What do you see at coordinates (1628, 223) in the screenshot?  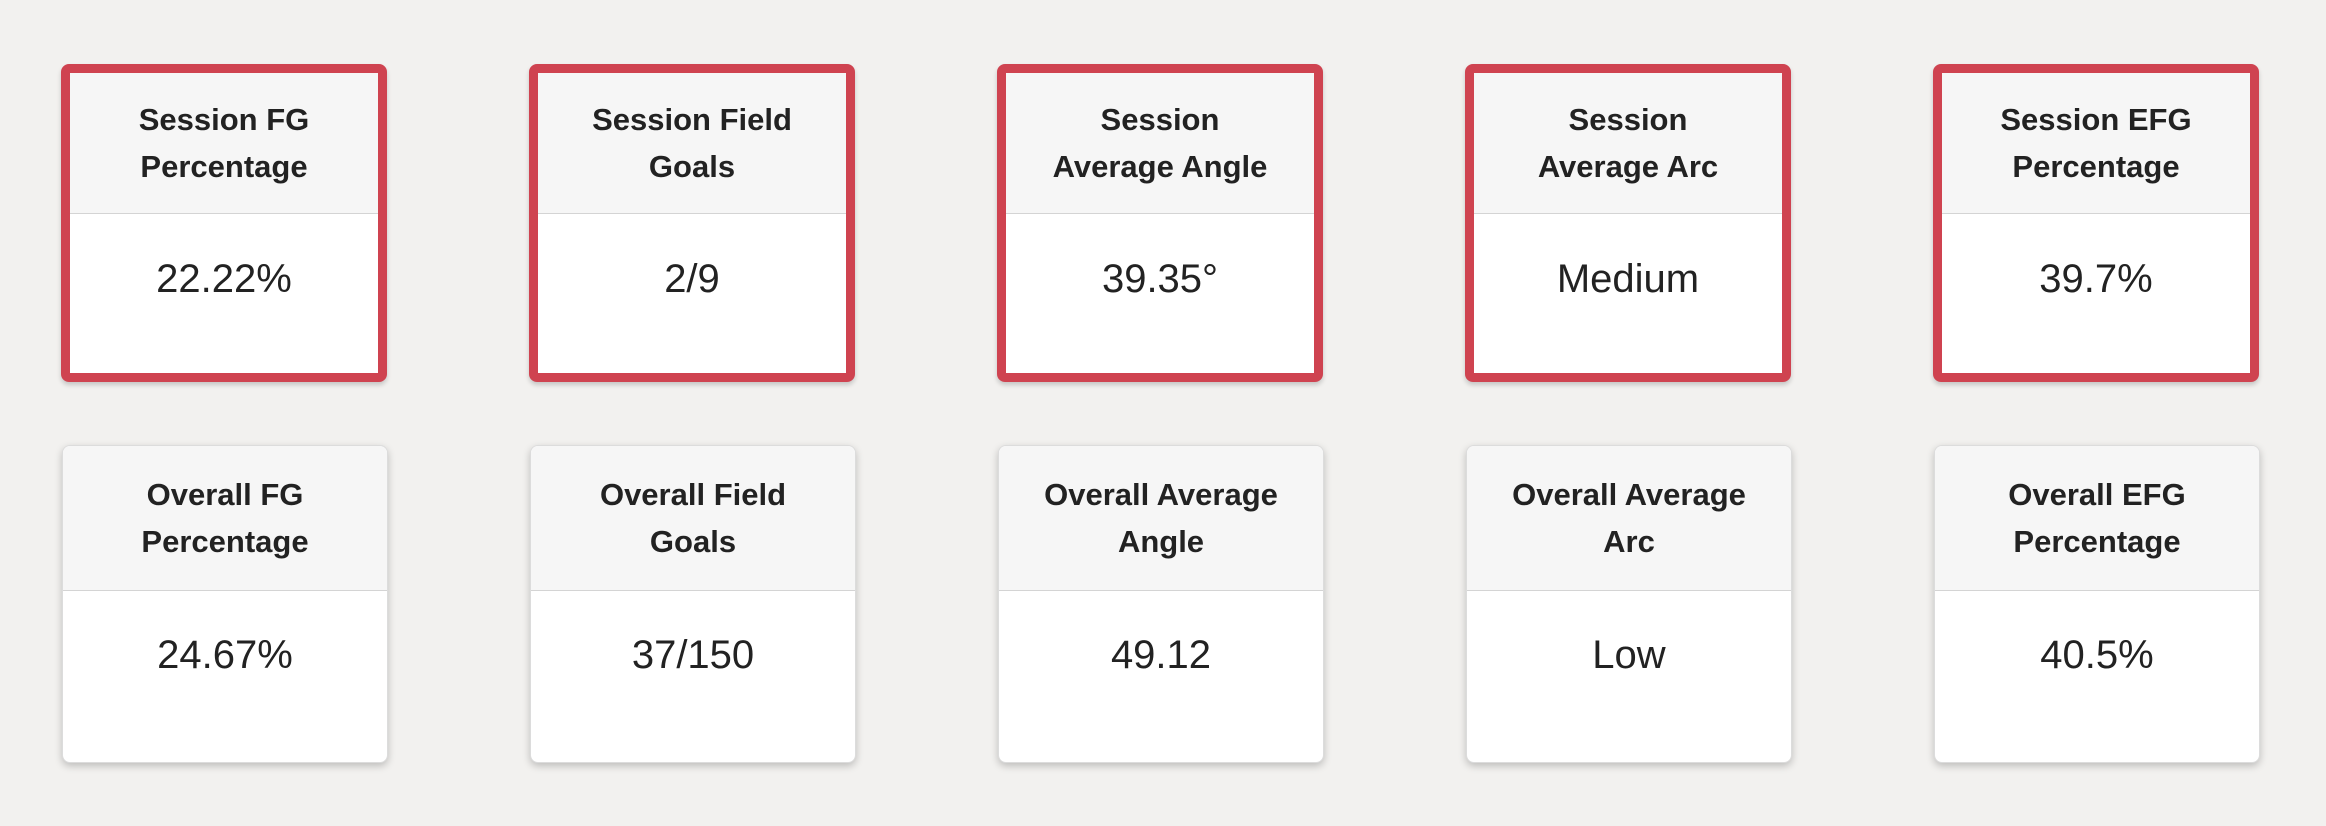 I see `session-average-arc-card: Session Average Arc Medium` at bounding box center [1628, 223].